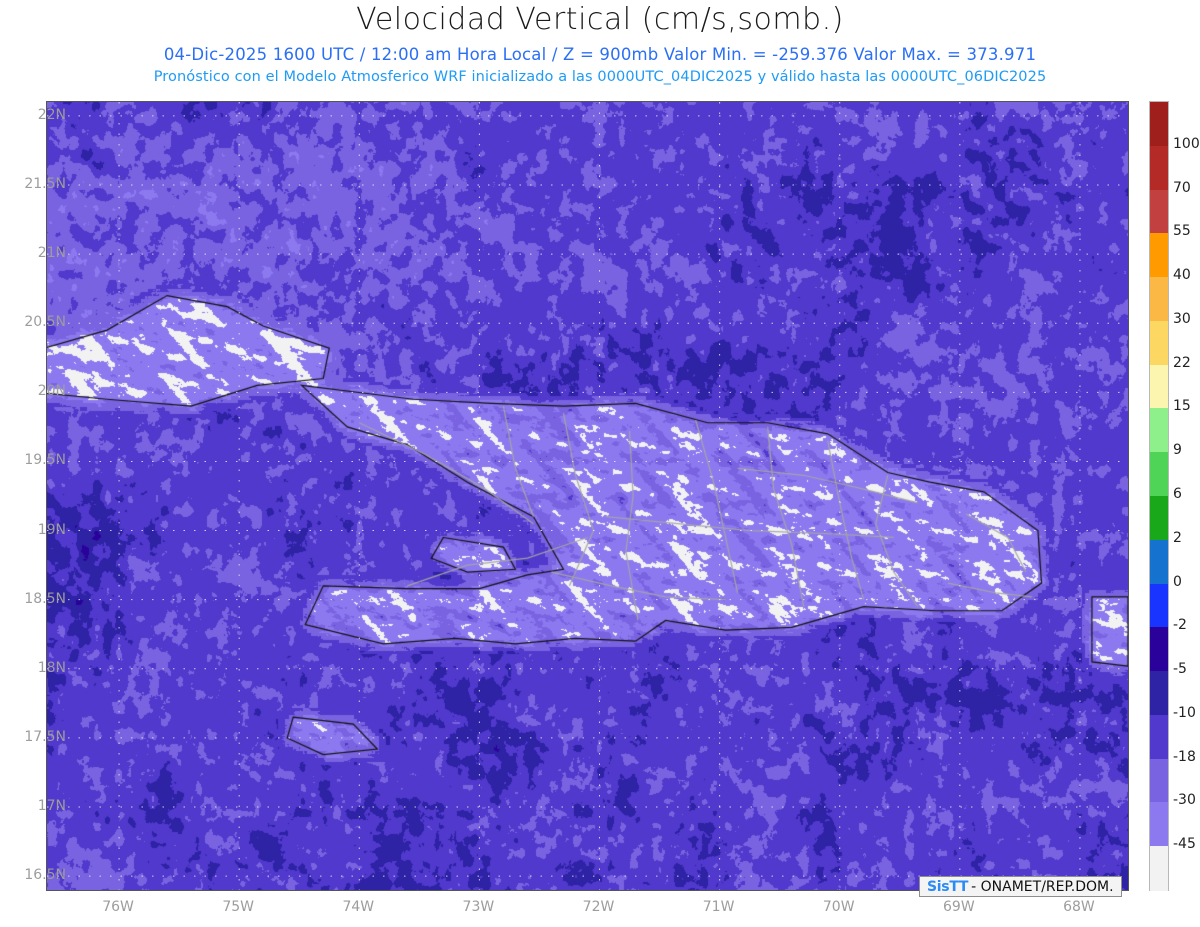  I want to click on attribution-badge: SisTT - ONAMET/REP.DOM., so click(1020, 886).